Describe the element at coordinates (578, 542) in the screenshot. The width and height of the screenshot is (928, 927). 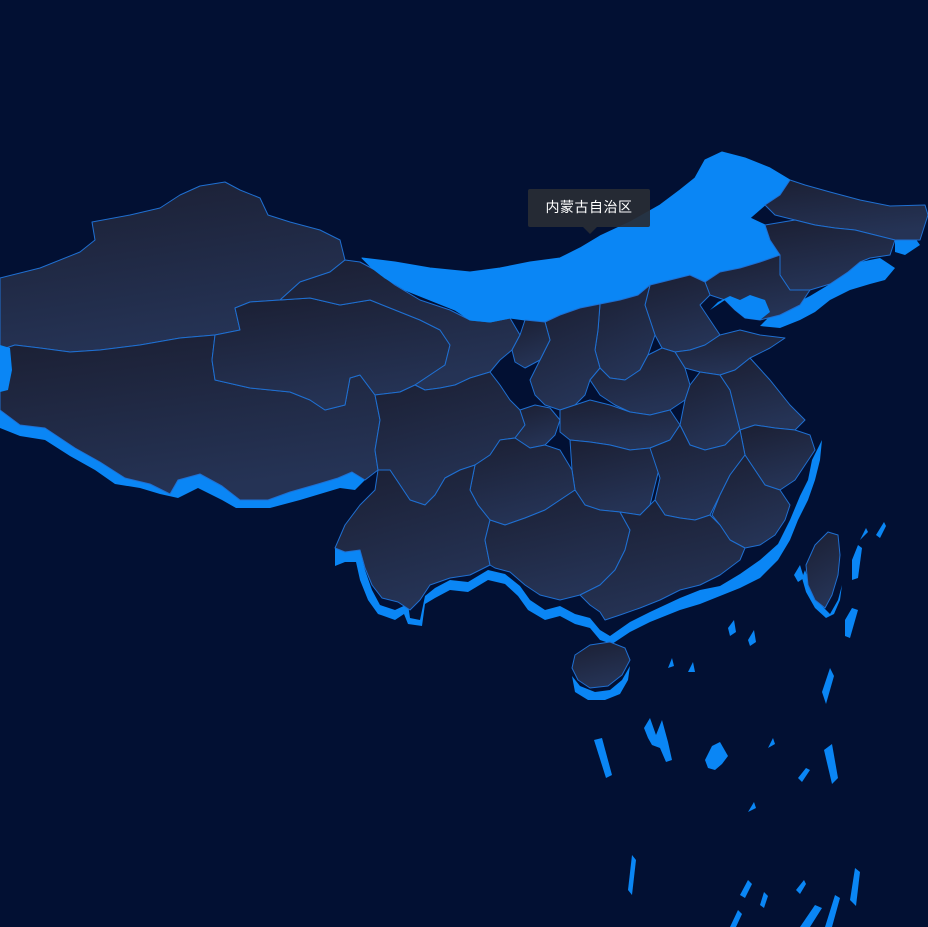
I see `extrusion-southwest` at that location.